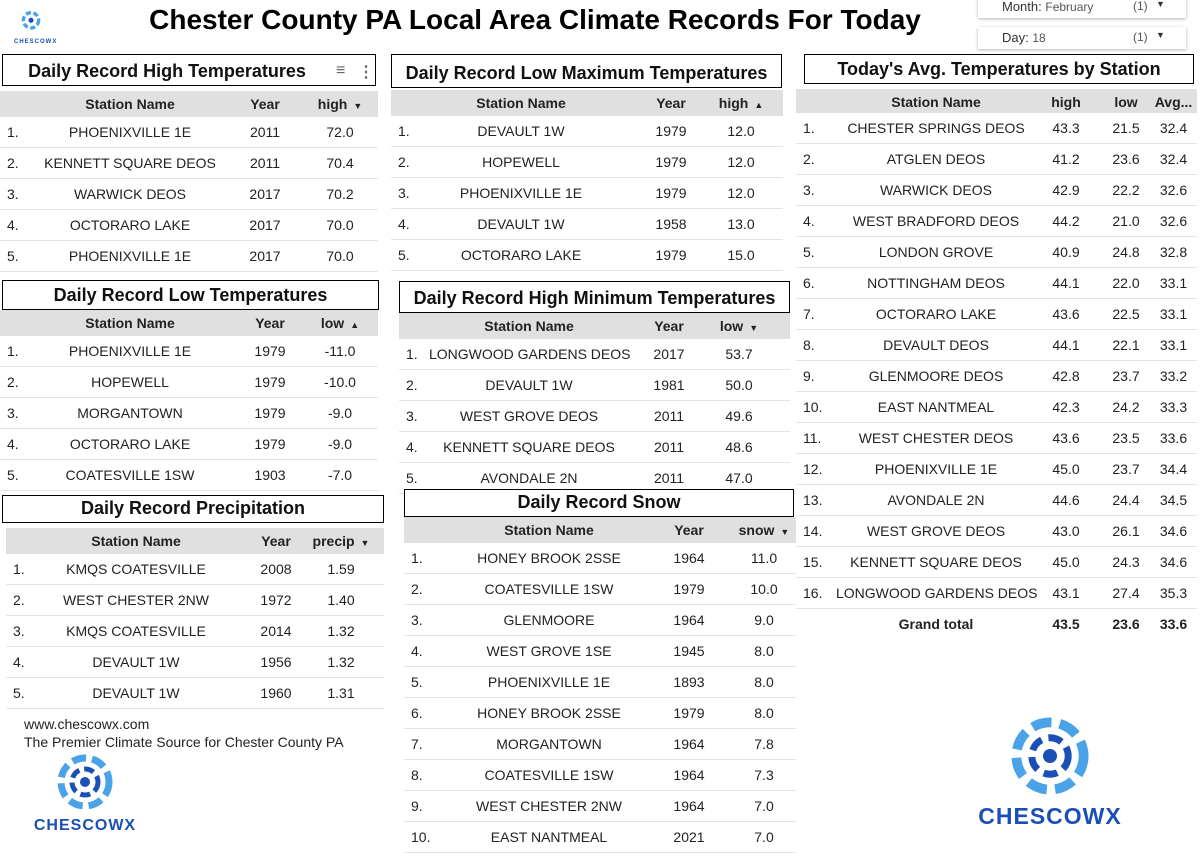 The width and height of the screenshot is (1201, 856). Describe the element at coordinates (195, 569) in the screenshot. I see `table-row: 1. KMQS COATESVILLE 2008 1.59` at that location.